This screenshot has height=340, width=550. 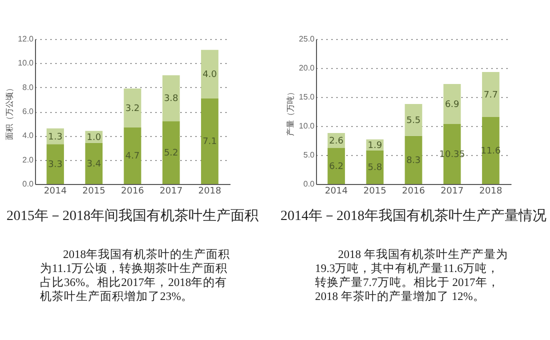 What do you see at coordinates (290, 112) in the screenshot?
I see `y-axis-title: 产量（万吨）` at bounding box center [290, 112].